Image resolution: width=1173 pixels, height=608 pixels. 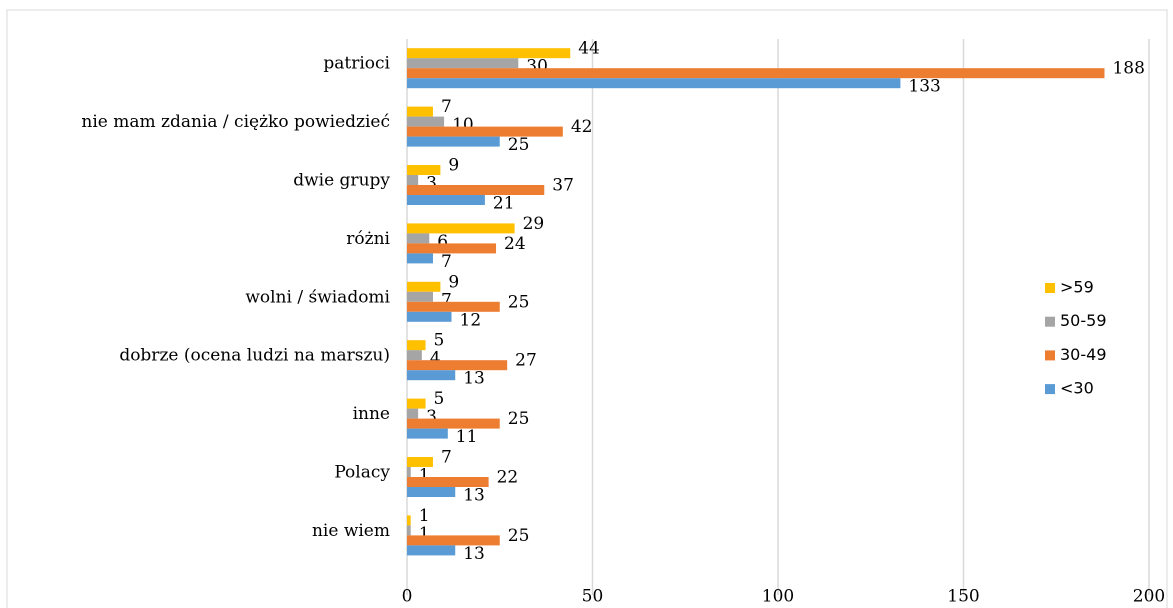 What do you see at coordinates (924, 87) in the screenshot?
I see `data-label: 133` at bounding box center [924, 87].